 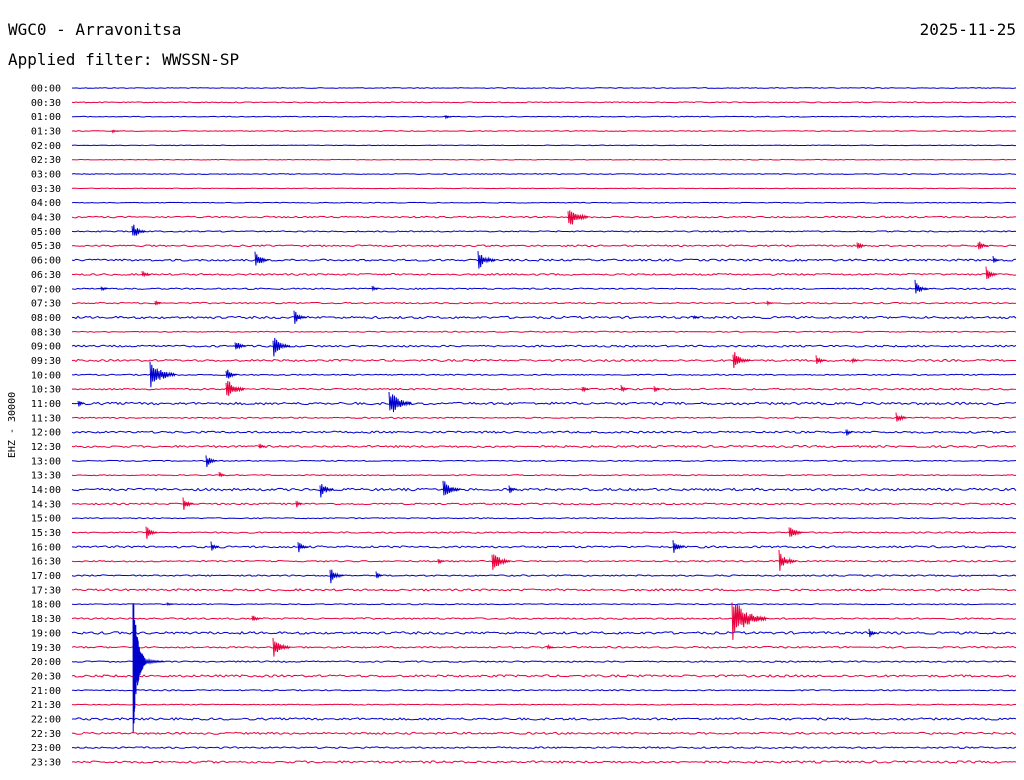 I want to click on time-label-1500: 15:00, so click(x=46, y=519).